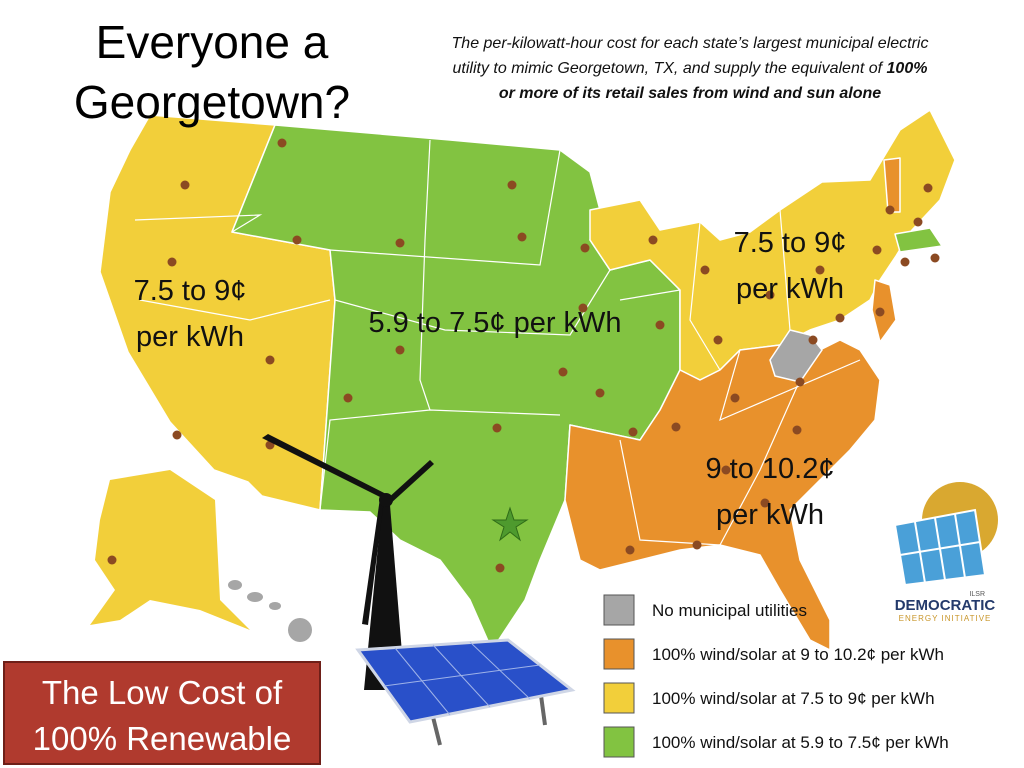  I want to click on legend-label: 100% wind/solar at 9 to 10.2¢ per kWh, so click(798, 654).